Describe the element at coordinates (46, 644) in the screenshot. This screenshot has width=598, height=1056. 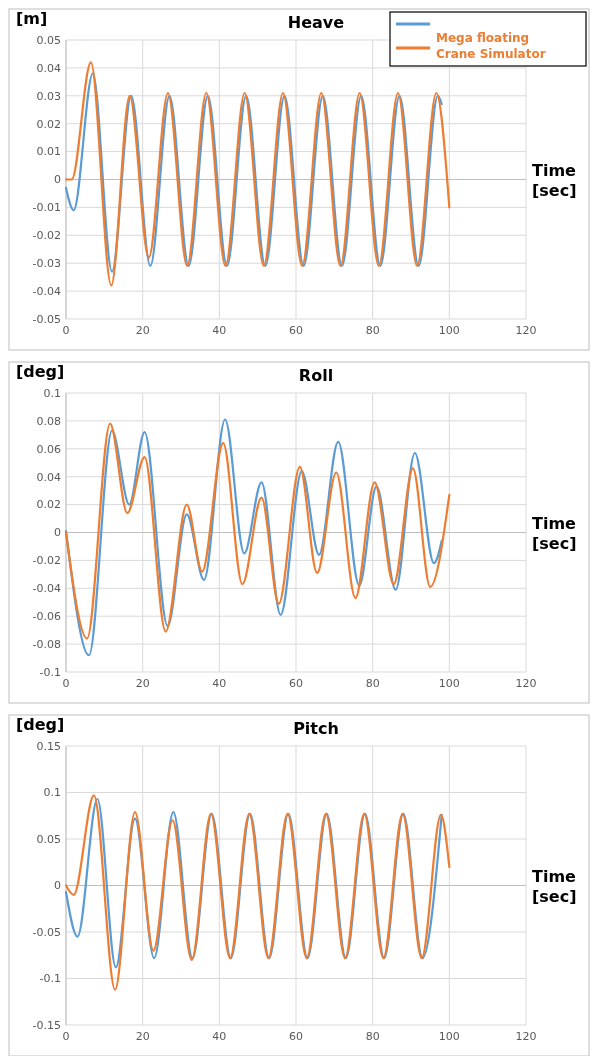
I see `y-tick-label: -0.08` at that location.